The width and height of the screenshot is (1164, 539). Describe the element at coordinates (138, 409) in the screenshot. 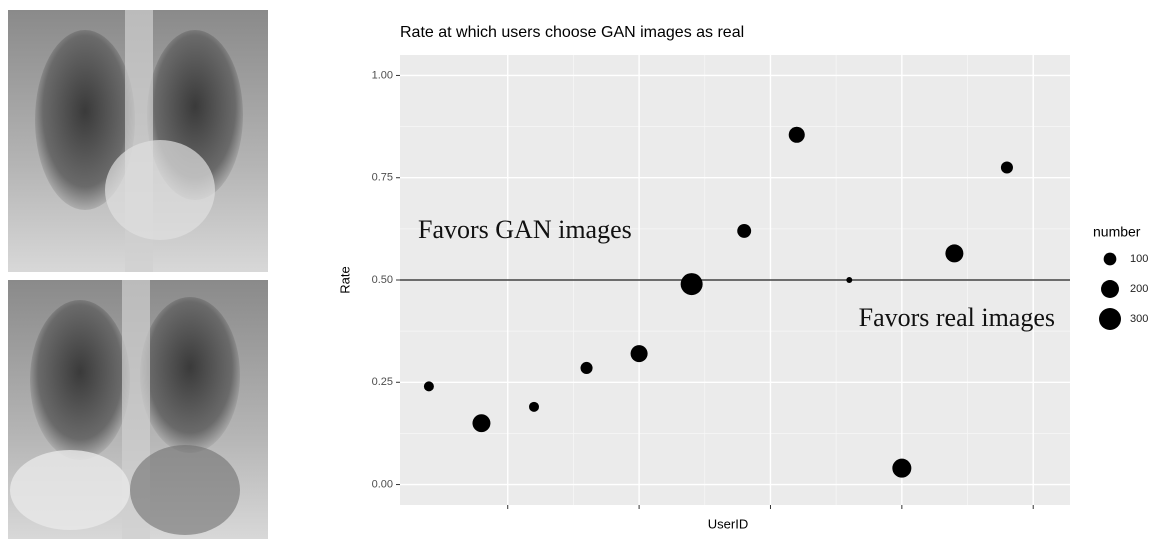

I see `xray-bottom` at that location.